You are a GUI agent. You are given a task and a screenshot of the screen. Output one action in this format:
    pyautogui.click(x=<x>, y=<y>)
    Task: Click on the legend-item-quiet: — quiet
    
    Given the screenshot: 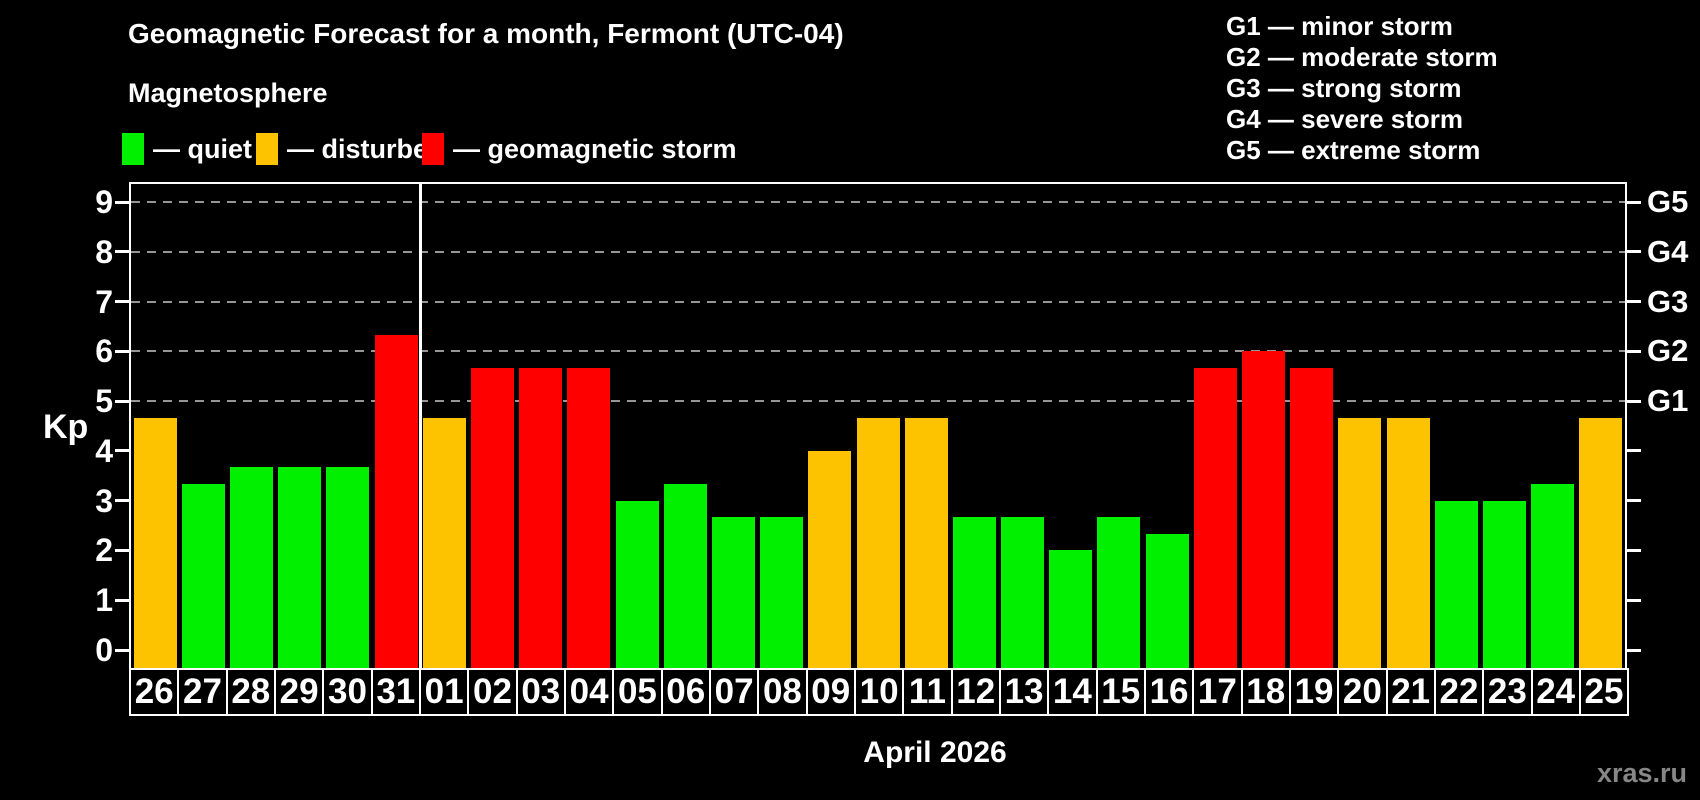 What is the action you would take?
    pyautogui.click(x=187, y=149)
    